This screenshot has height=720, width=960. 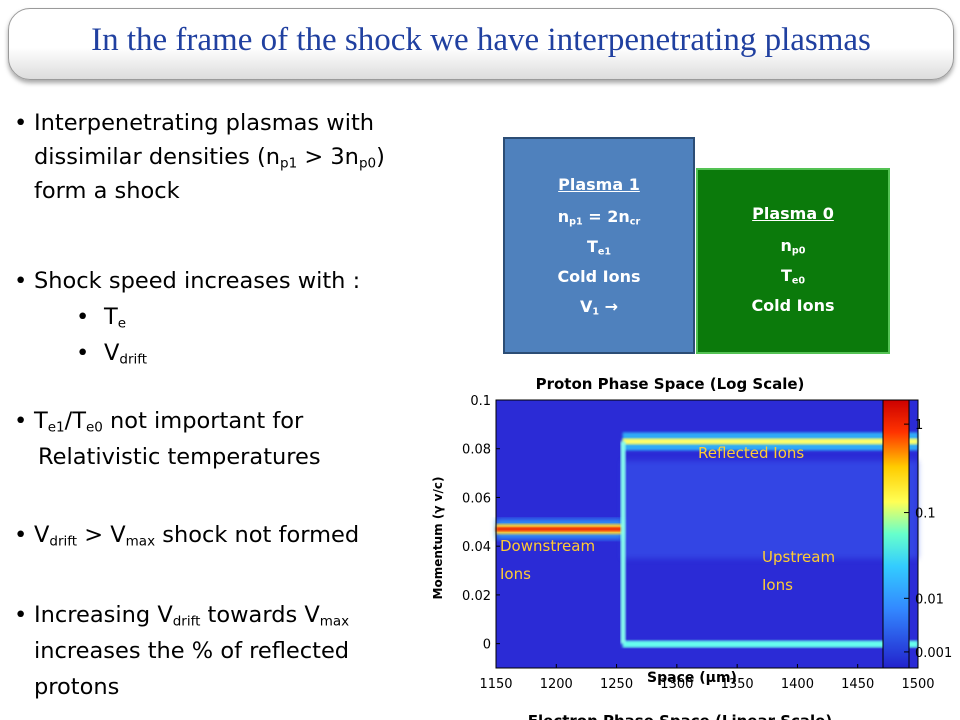 I want to click on plasma-1-box: Plasma 1 np1 = 2ncr Te1 Cold Ions V1 →, so click(x=599, y=245).